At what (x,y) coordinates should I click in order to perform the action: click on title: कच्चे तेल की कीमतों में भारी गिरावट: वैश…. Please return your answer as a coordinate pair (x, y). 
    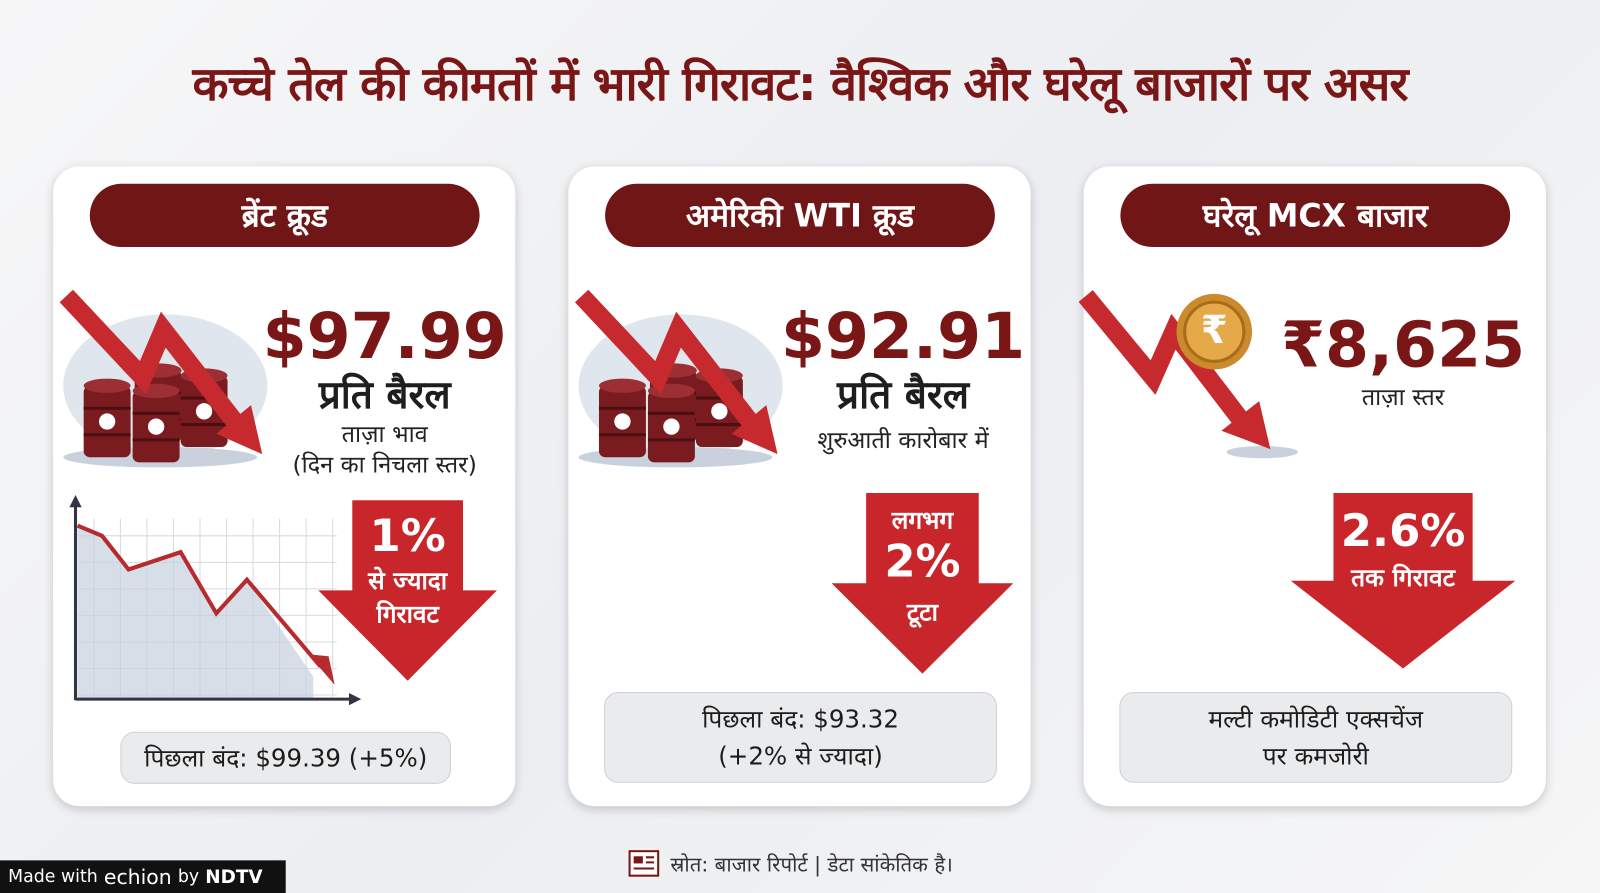
    Looking at the image, I should click on (800, 84).